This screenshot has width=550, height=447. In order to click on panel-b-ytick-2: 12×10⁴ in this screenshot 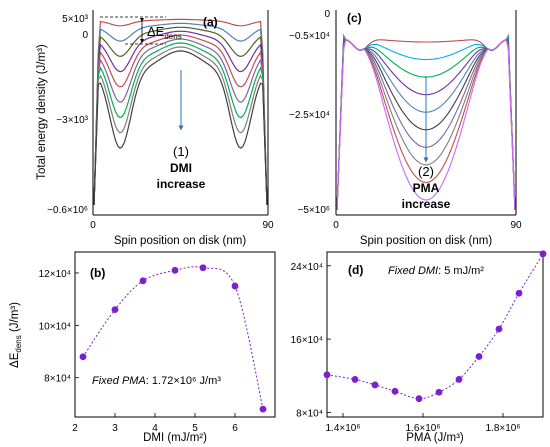, I will do `click(55, 274)`.